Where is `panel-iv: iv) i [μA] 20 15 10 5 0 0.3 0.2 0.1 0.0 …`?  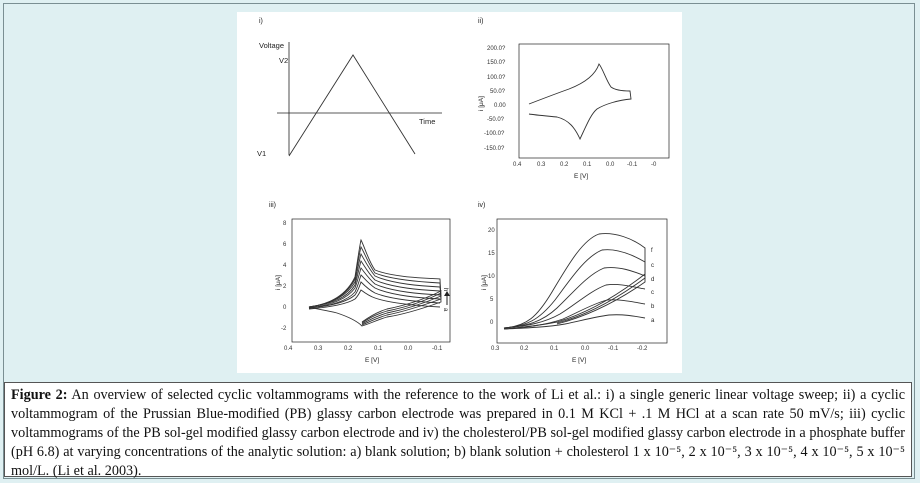 panel-iv: iv) i [μA] 20 15 10 5 0 0.3 0.2 0.1 0.0 … is located at coordinates (573, 283).